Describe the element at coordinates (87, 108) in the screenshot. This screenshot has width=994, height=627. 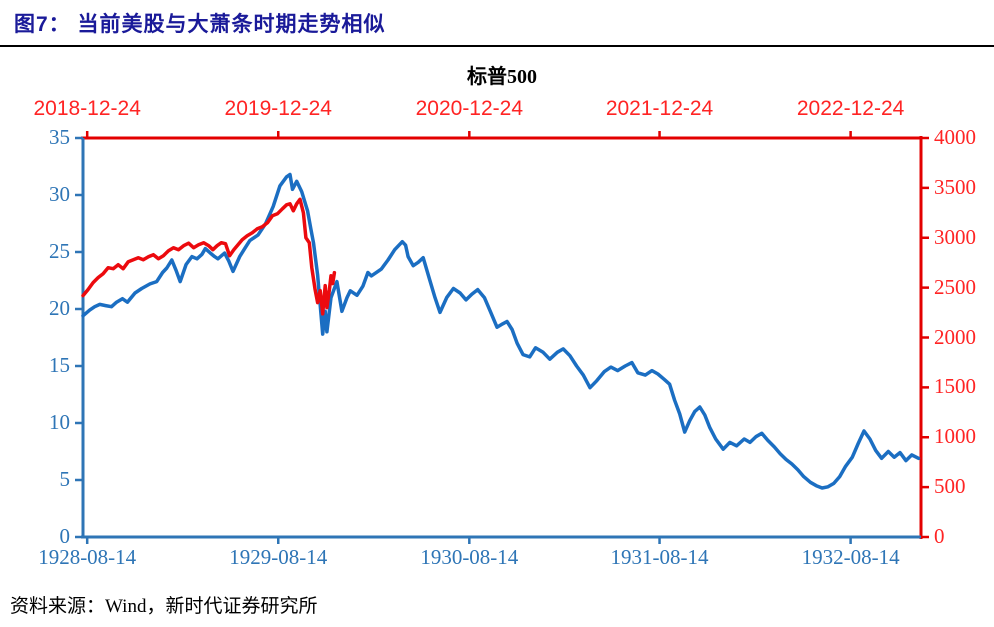
I see `top-axis-tick-label: 2018-12-24` at that location.